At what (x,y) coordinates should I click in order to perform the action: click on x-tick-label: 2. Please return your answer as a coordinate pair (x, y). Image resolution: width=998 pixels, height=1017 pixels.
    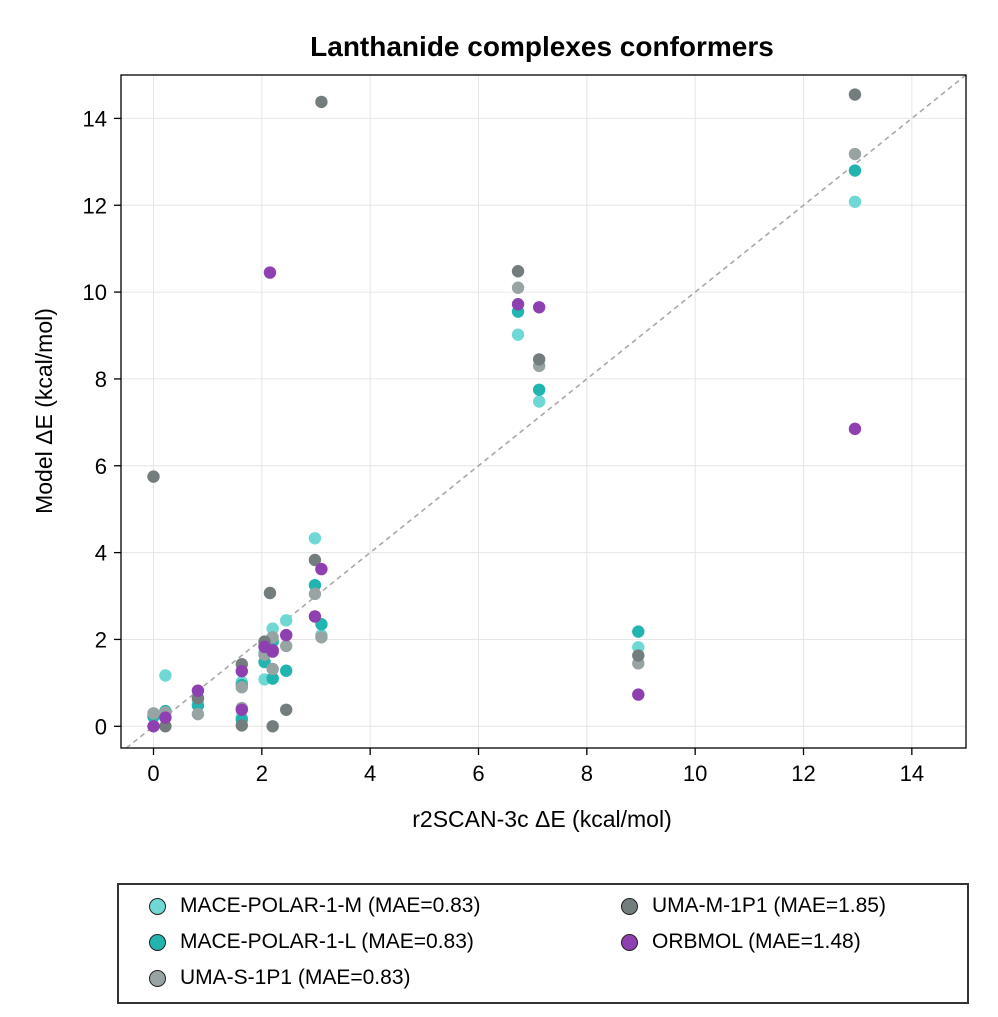
    Looking at the image, I should click on (262, 773).